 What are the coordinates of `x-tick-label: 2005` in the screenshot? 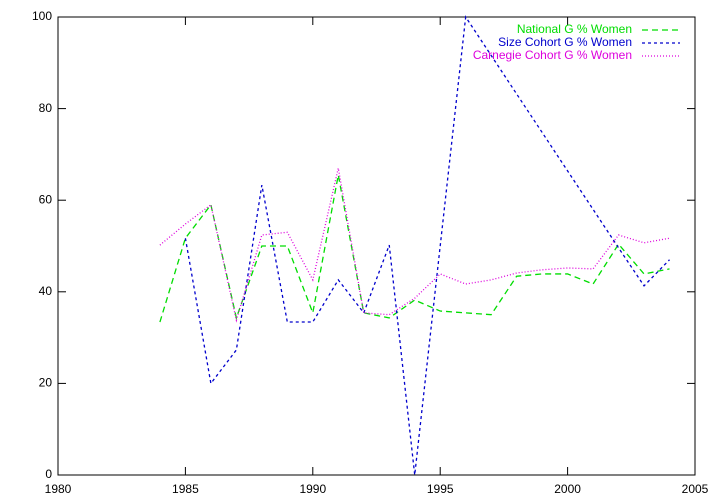 It's located at (695, 489).